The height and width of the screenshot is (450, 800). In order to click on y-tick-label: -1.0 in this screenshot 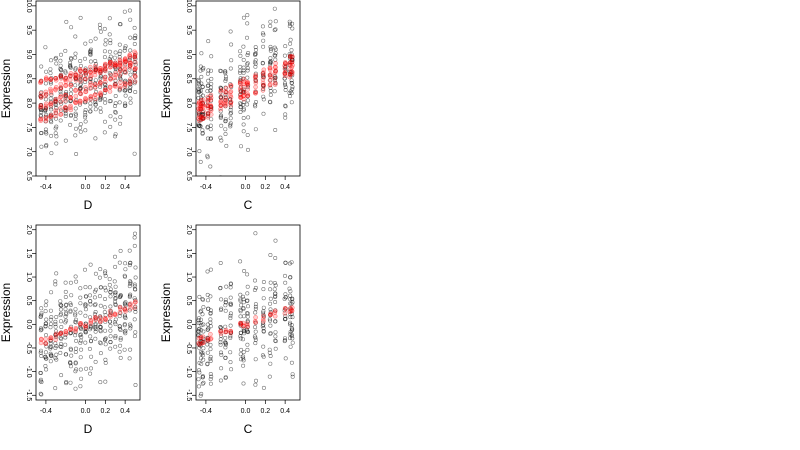, I will do `click(28, 372)`.